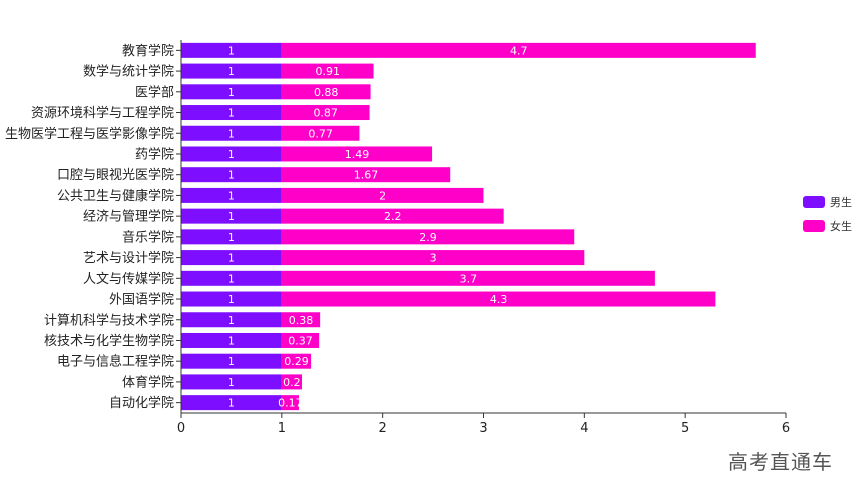  I want to click on category-label: 数学与统计学院, so click(128, 72).